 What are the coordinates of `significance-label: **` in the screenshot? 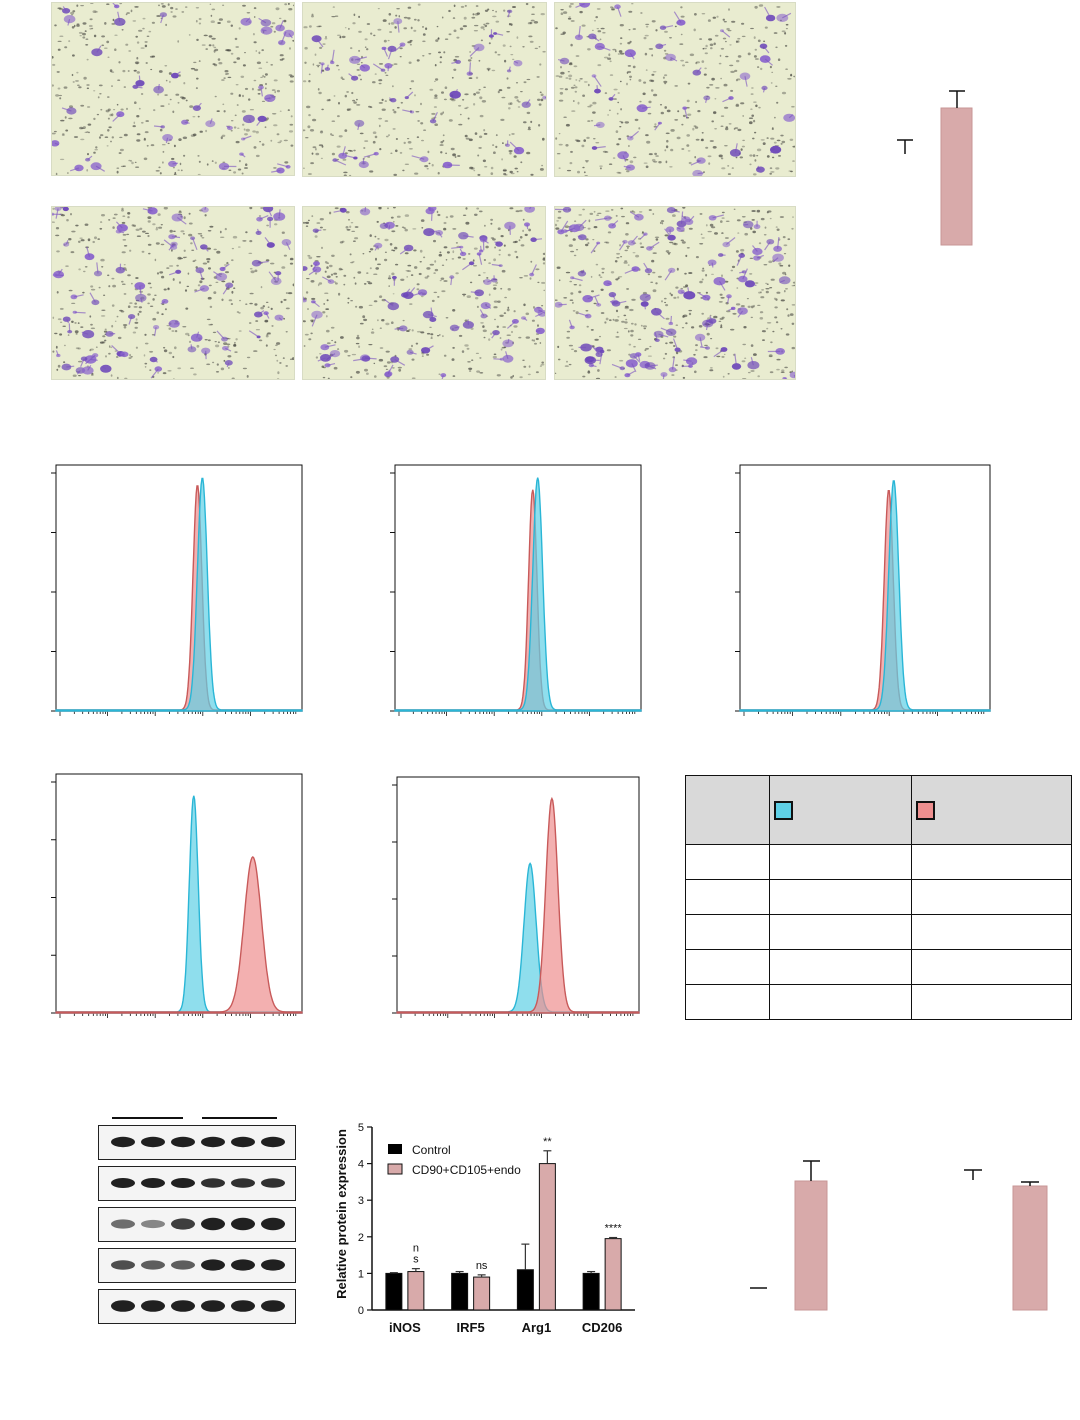 It's located at (547, 1142).